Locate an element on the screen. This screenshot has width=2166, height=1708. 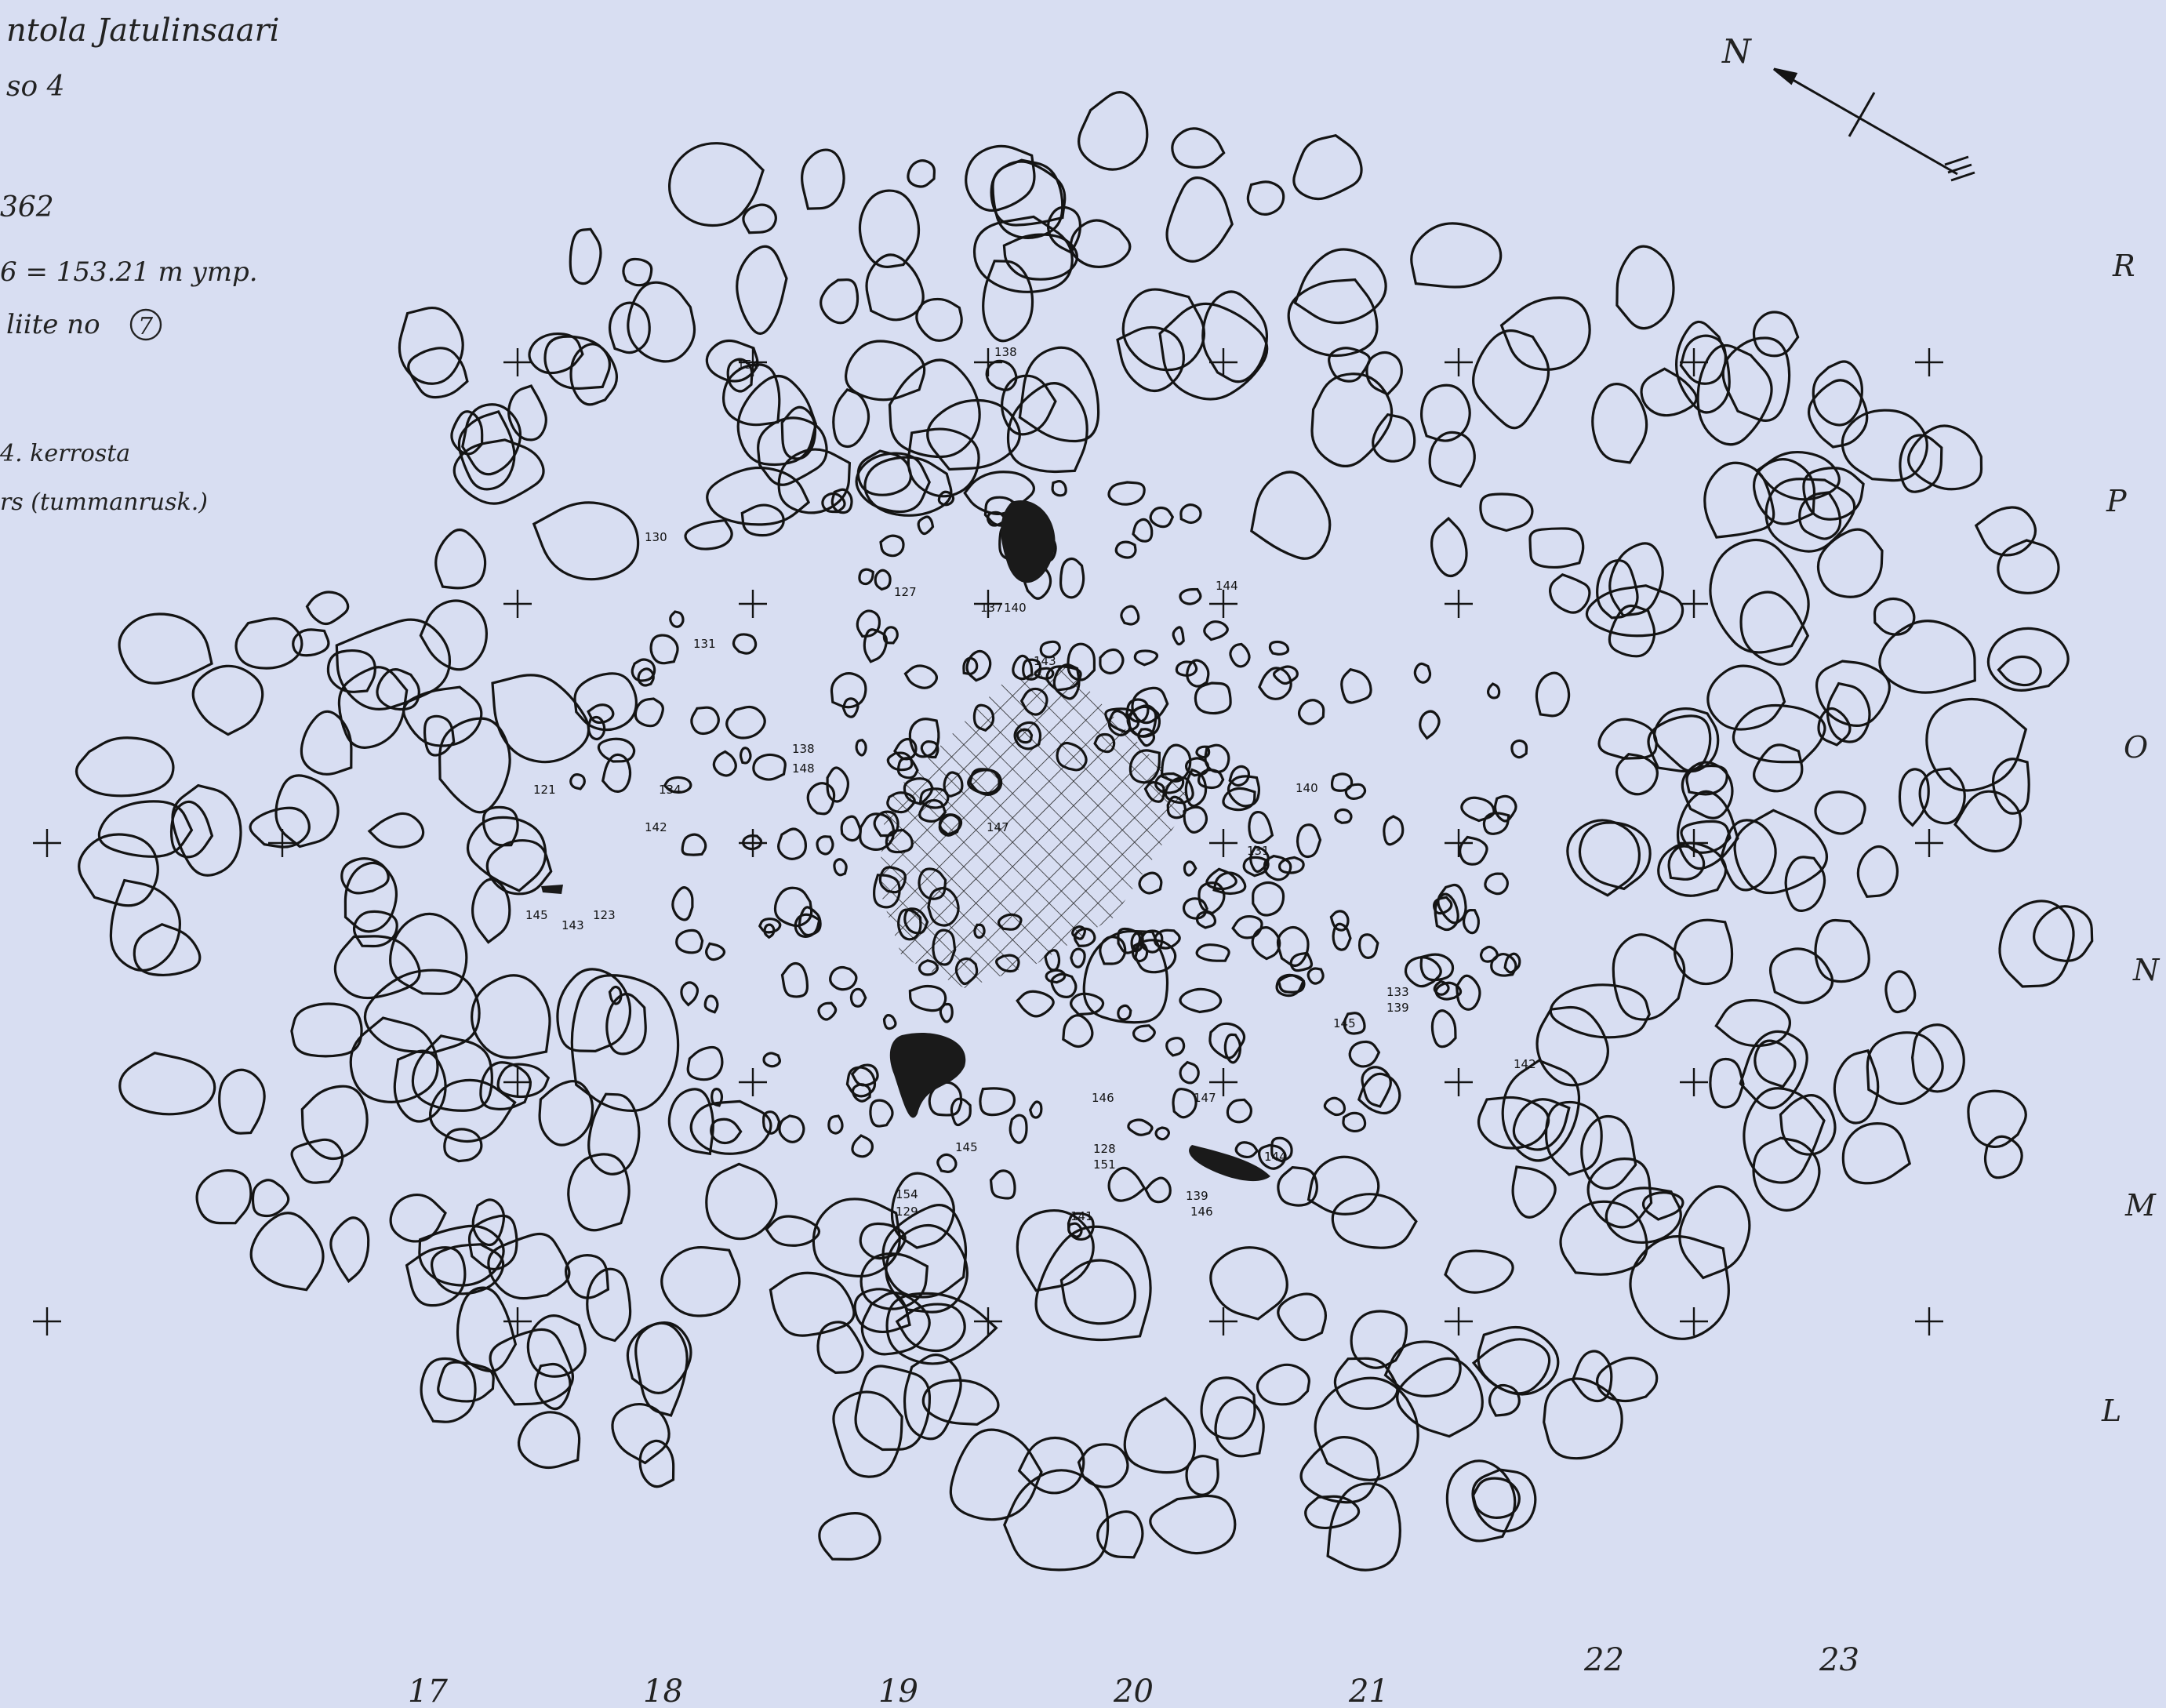
stone-number: 151 is located at coordinates (1105, 1164).